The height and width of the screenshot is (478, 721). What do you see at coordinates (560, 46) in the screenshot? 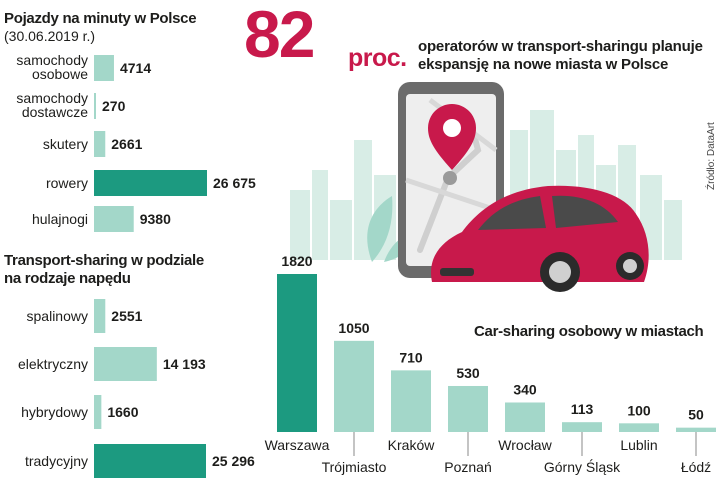
I see `headline-text-line1: operatorów w transport-sharingu planuje` at bounding box center [560, 46].